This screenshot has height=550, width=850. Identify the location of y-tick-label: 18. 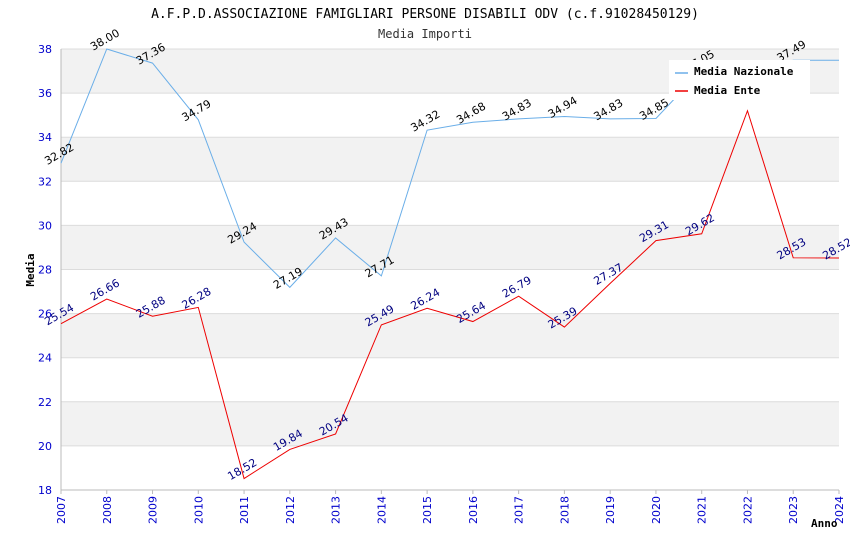
(45, 490).